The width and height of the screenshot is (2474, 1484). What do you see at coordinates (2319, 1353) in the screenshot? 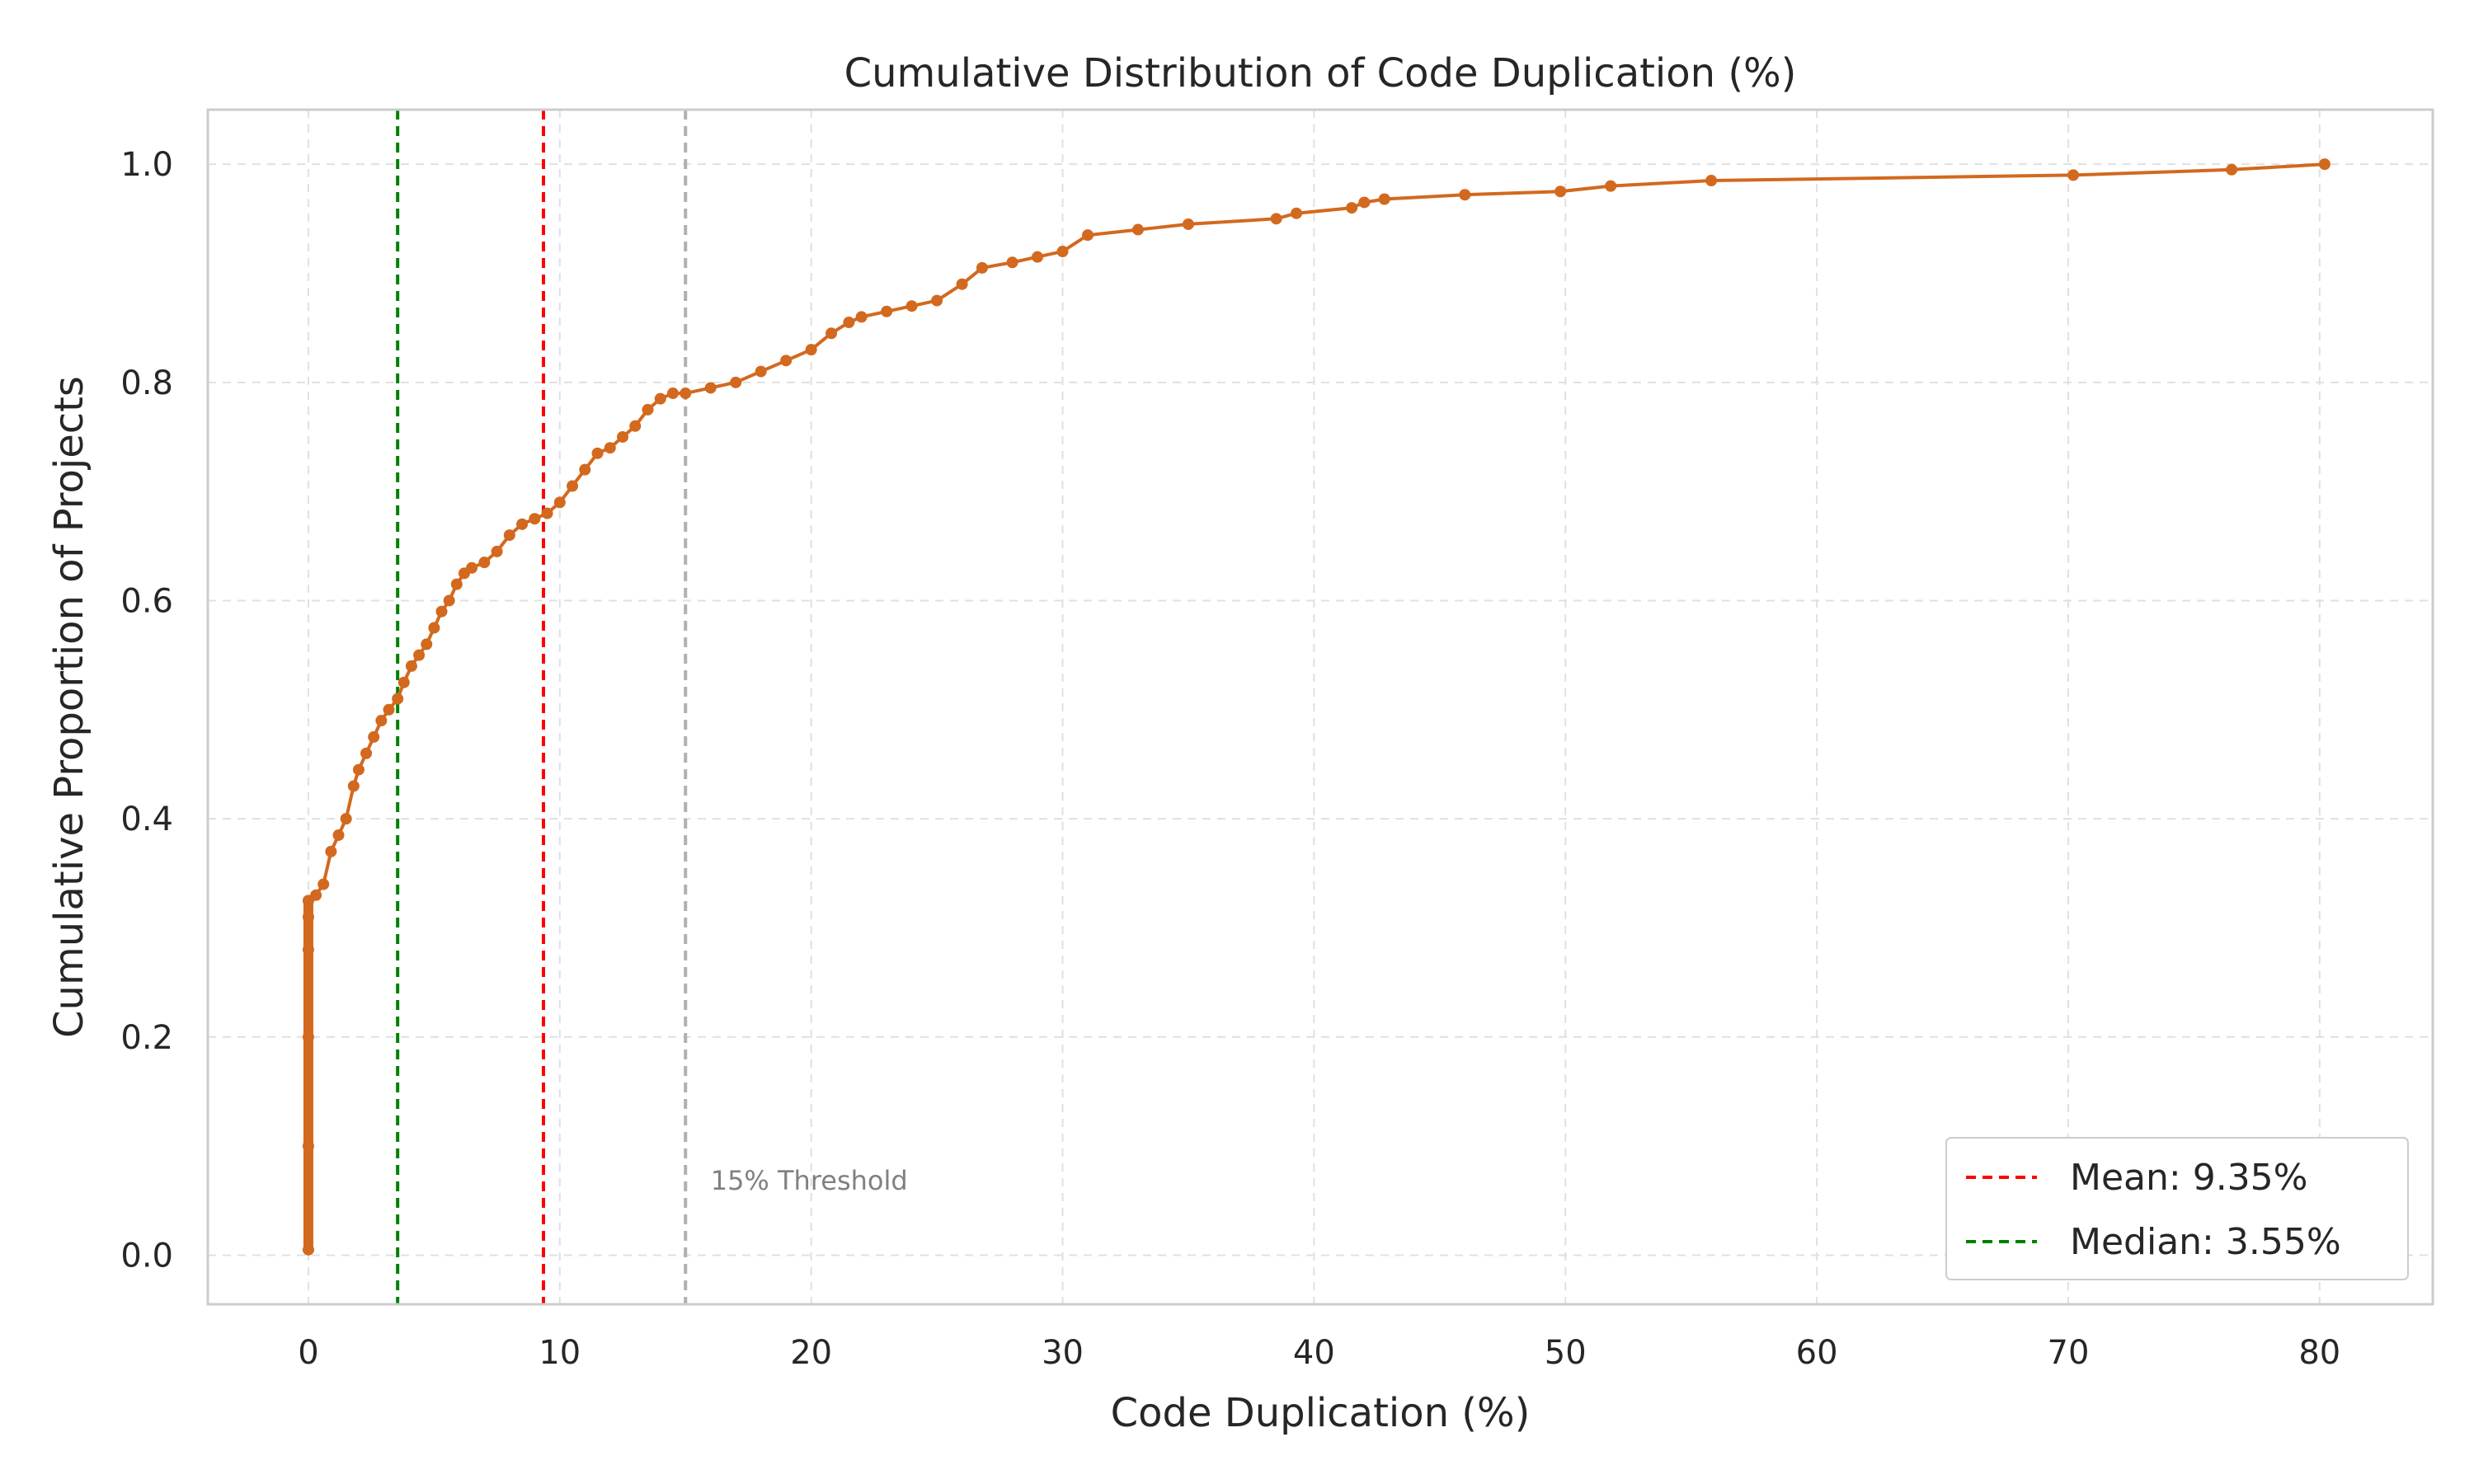
I see `x-tick-label: 80` at bounding box center [2319, 1353].